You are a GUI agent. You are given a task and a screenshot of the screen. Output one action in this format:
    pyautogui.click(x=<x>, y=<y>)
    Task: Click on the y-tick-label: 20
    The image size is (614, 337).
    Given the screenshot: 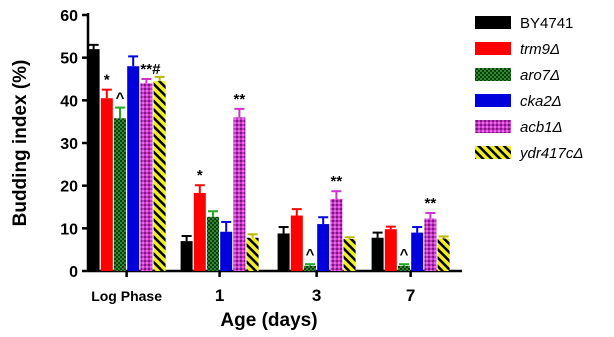 What is the action you would take?
    pyautogui.click(x=69, y=187)
    